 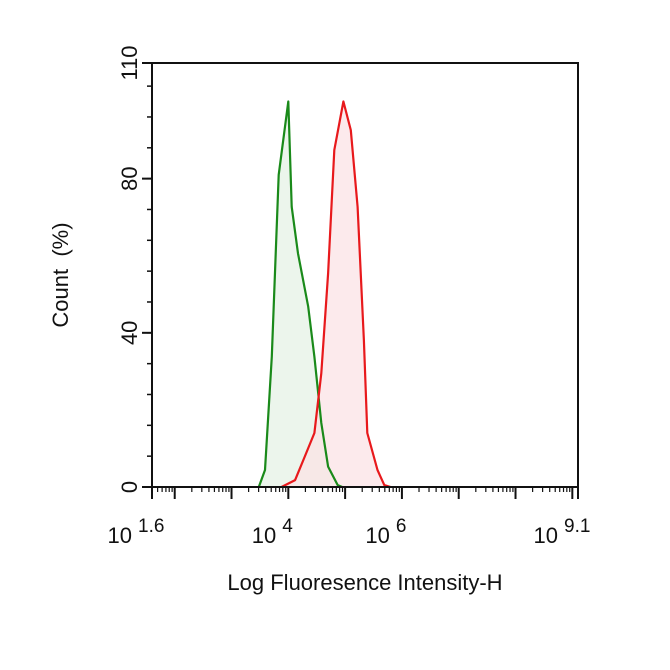 I want to click on series-line-control, so click(x=300, y=294).